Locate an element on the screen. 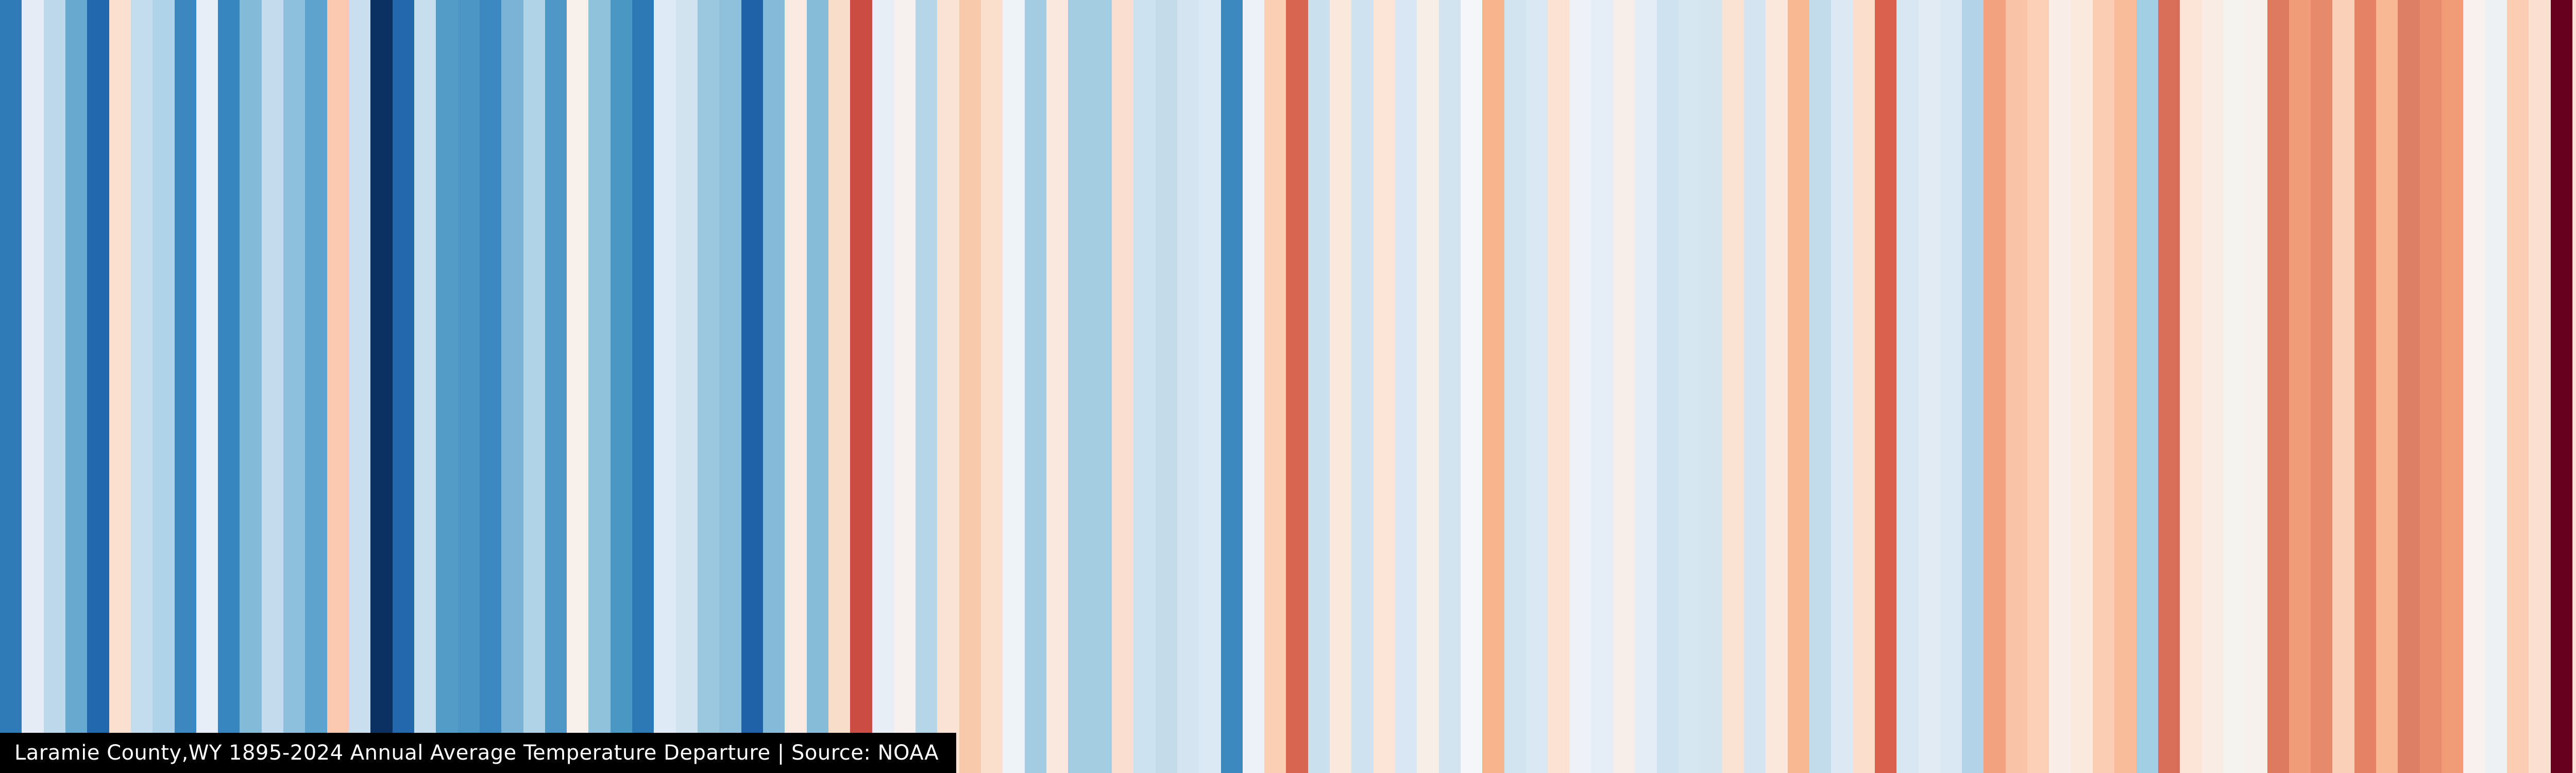 The height and width of the screenshot is (773, 2576). stripe-1966 is located at coordinates (1559, 386).